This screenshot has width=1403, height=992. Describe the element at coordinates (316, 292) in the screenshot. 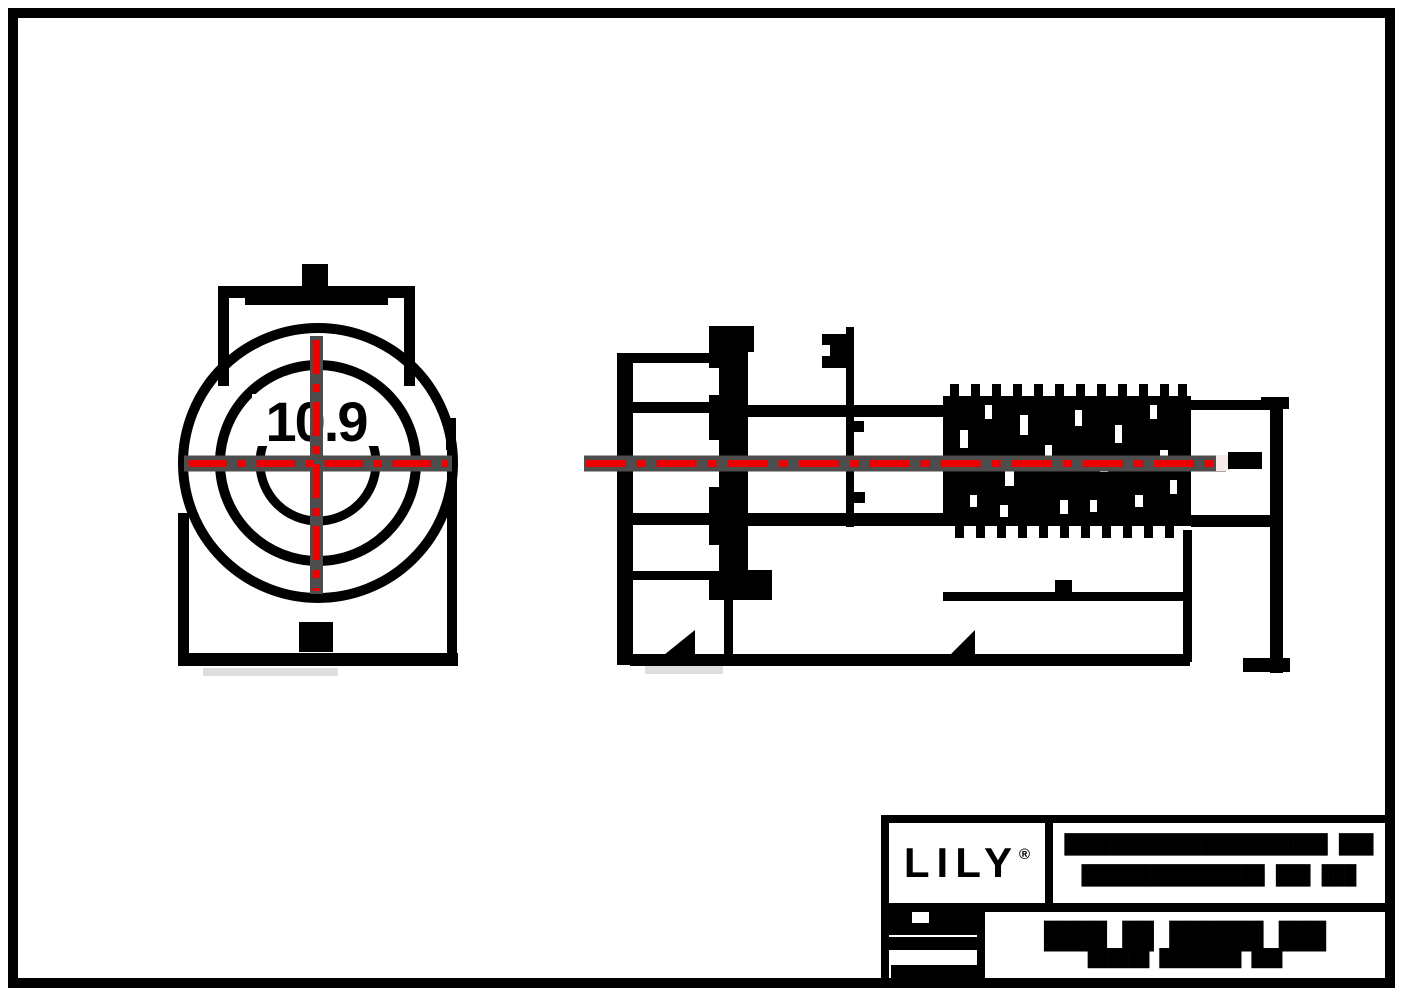

I see `hex-top-flat` at that location.